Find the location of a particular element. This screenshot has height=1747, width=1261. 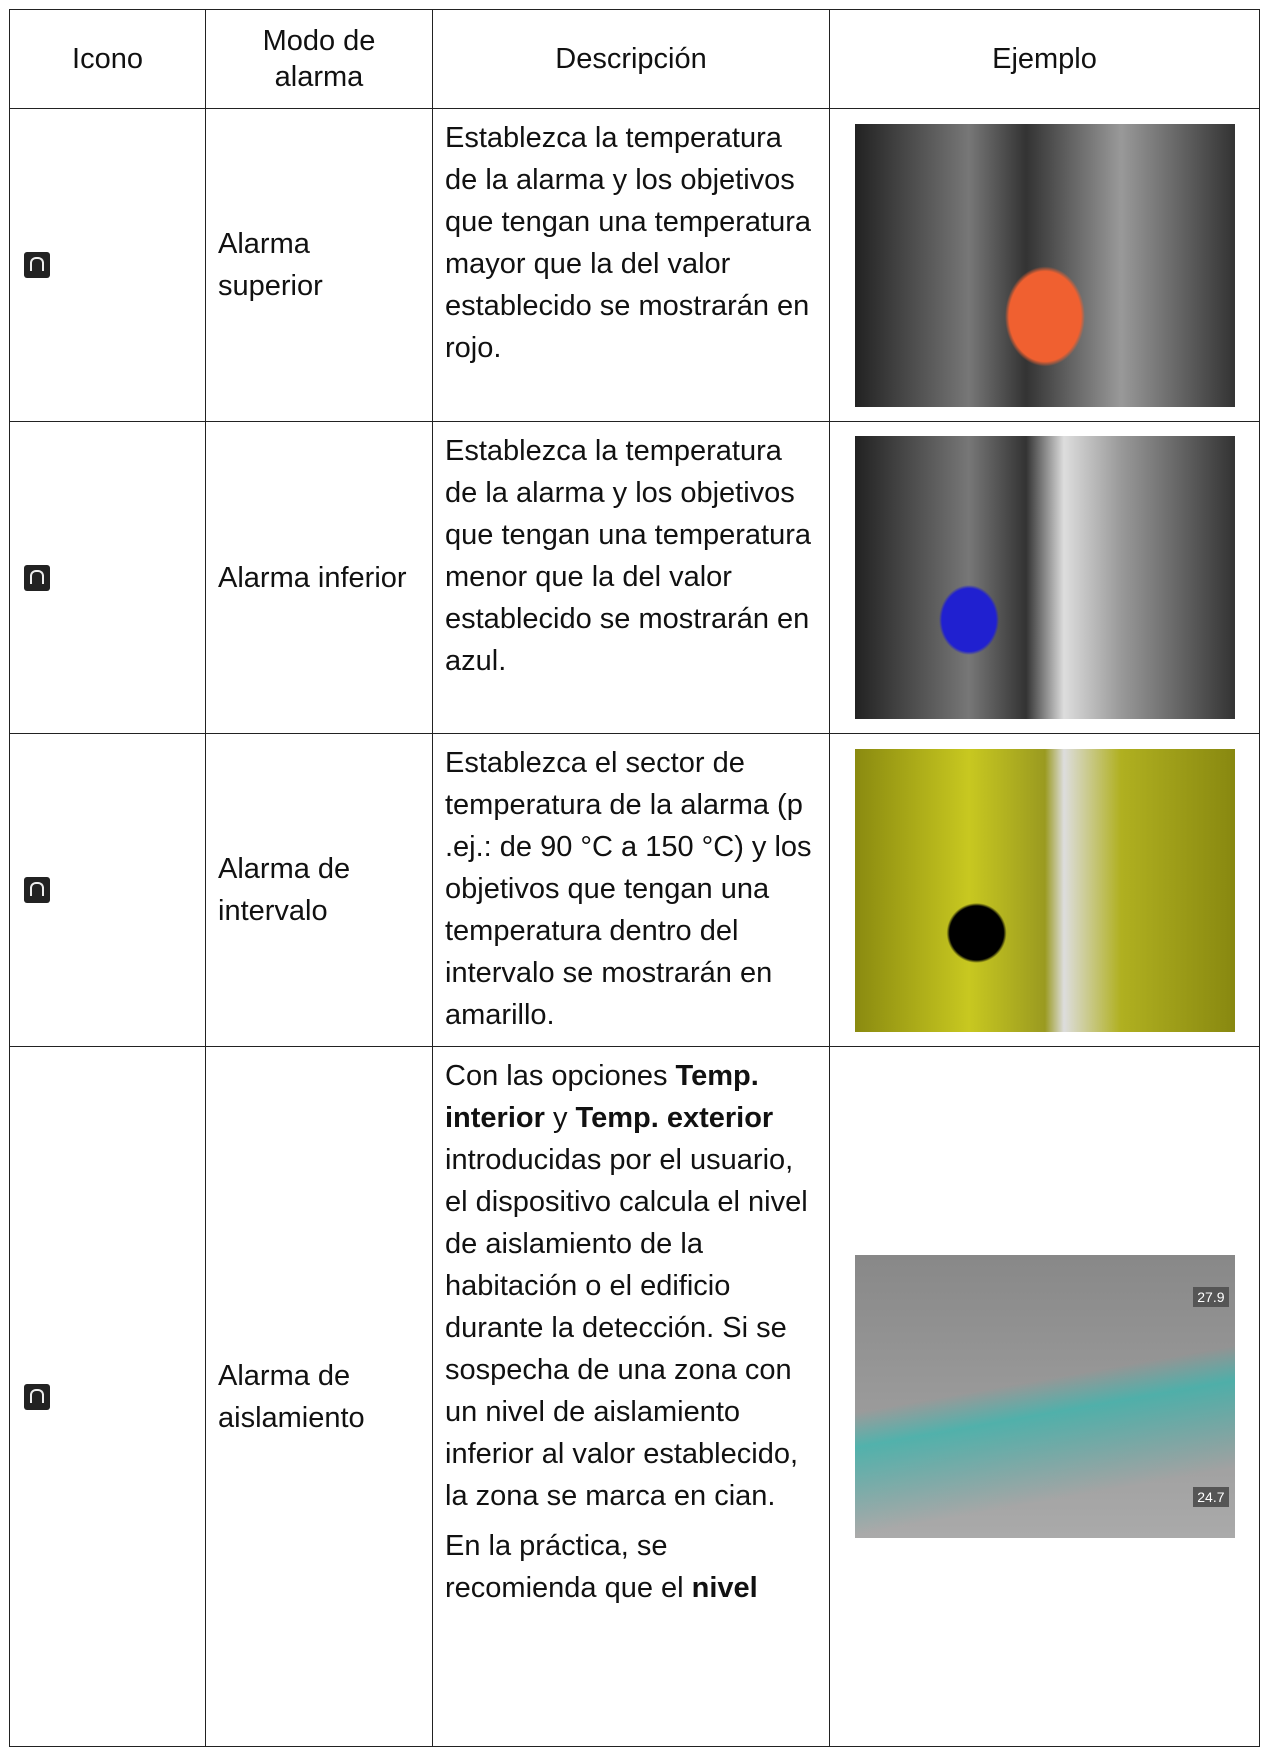

scale-min: 24.7 is located at coordinates (1211, 1497).